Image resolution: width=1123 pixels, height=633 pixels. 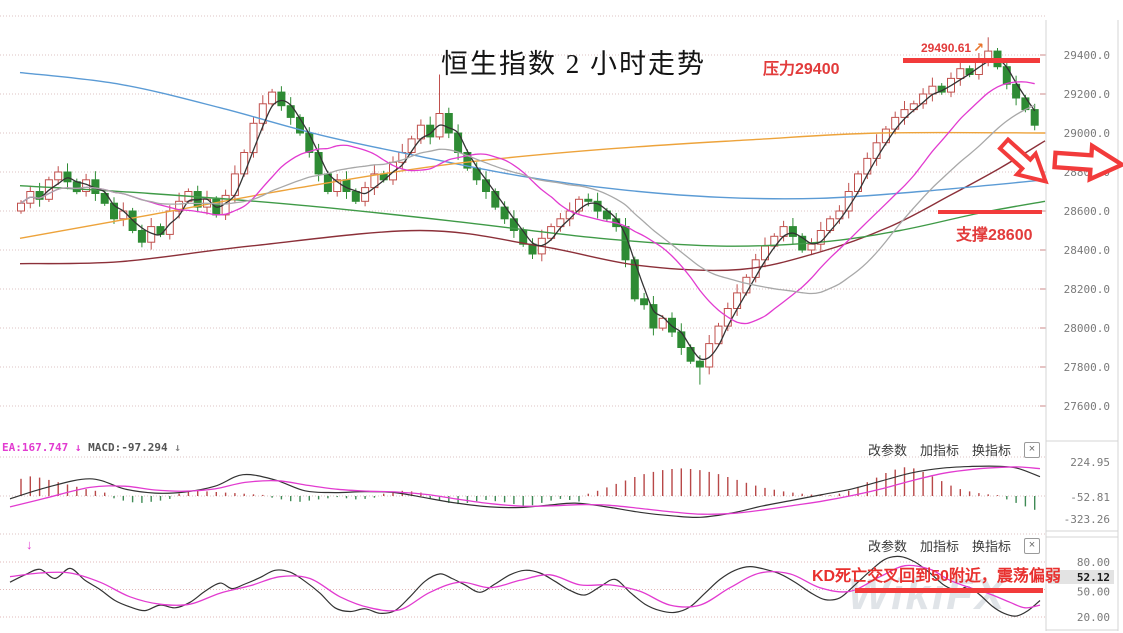 What do you see at coordinates (1087, 133) in the screenshot?
I see `svg-text: 29000.0` at bounding box center [1087, 133].